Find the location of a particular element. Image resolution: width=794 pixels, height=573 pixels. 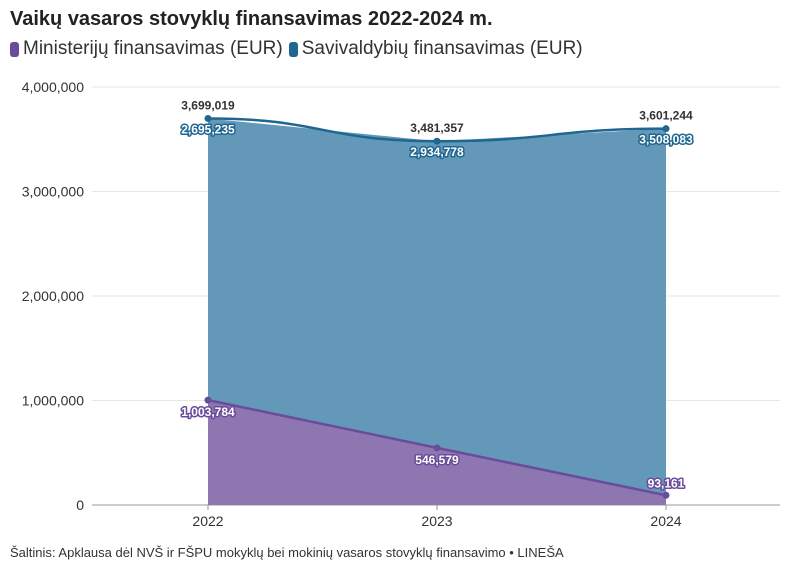

area-ministerija is located at coordinates (437, 452).